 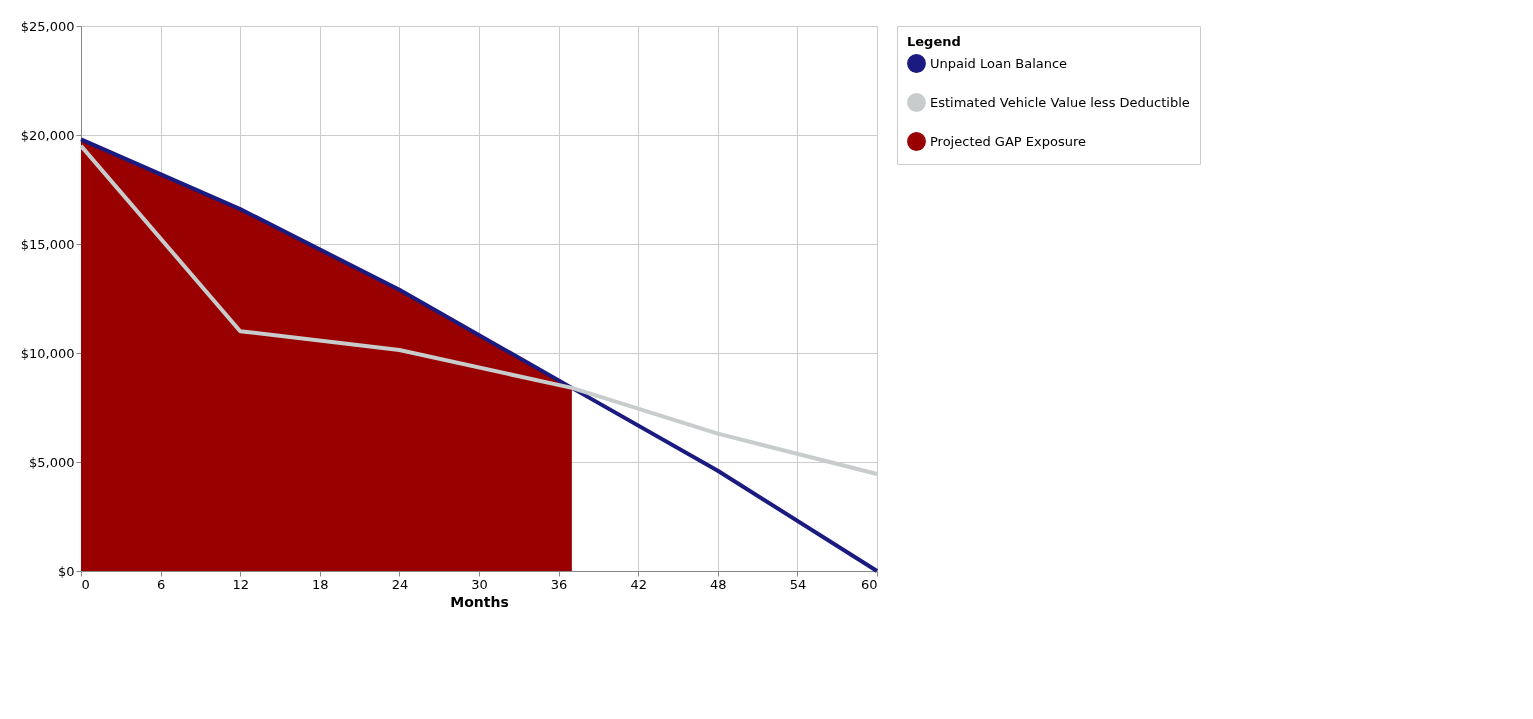 I want to click on x-axis-title: Months, so click(x=479, y=601).